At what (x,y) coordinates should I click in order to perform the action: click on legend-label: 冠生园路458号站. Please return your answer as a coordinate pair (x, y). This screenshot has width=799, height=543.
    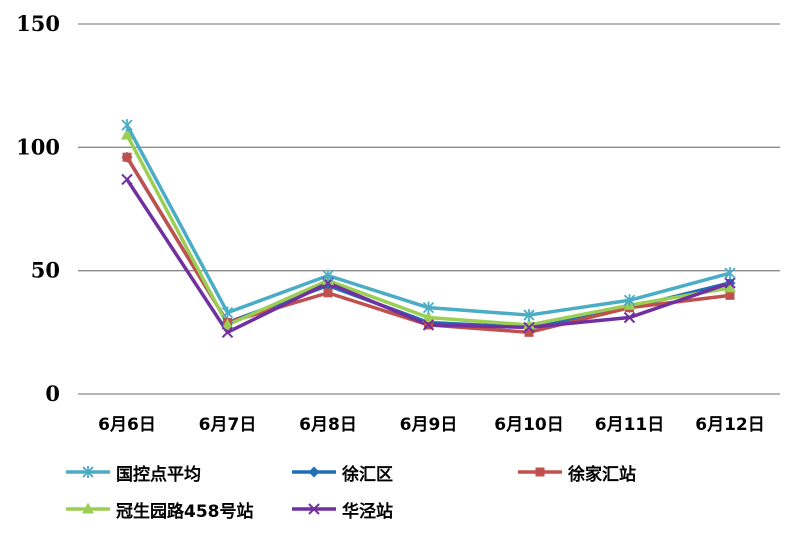
    Looking at the image, I should click on (185, 511).